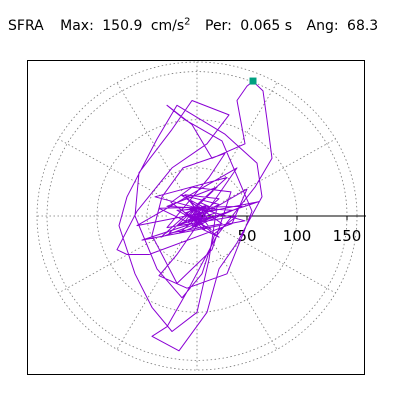 Image resolution: width=400 pixels, height=400 pixels. I want to click on max-unit: cm/s2, so click(170, 25).